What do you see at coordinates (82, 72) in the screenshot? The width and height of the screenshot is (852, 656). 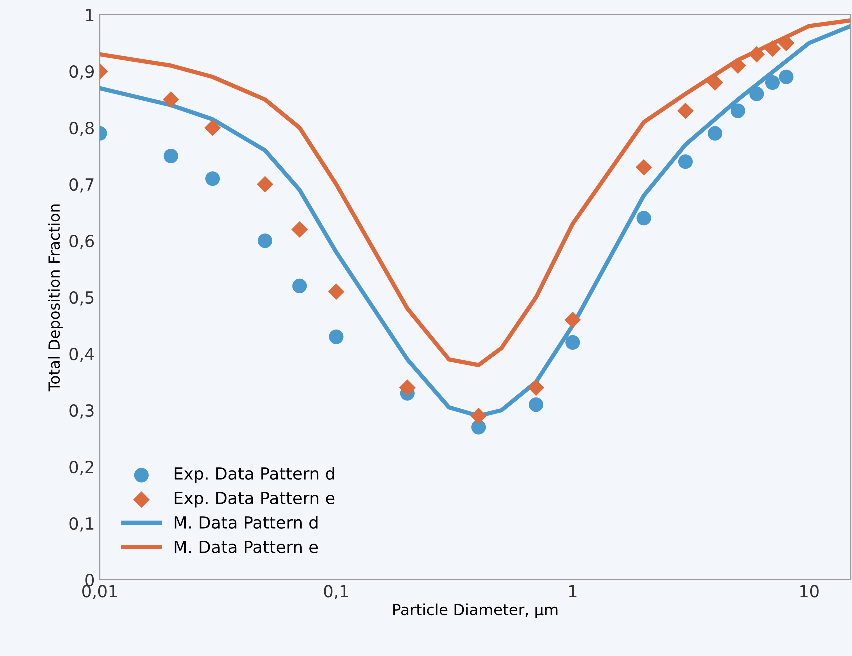 I see `y-tick-label: 0,9` at bounding box center [82, 72].